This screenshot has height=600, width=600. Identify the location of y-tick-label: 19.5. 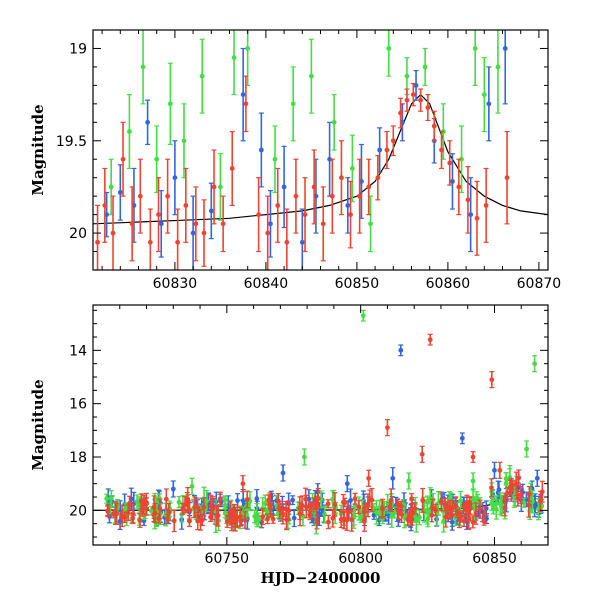
(71, 142).